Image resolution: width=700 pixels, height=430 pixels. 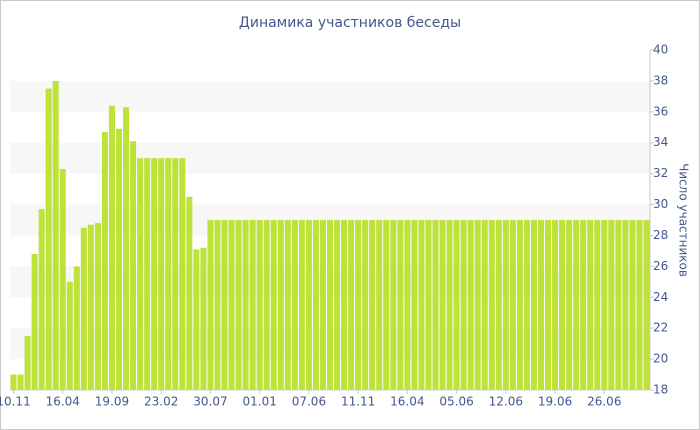 I want to click on y-tick-label: 36, so click(x=660, y=111).